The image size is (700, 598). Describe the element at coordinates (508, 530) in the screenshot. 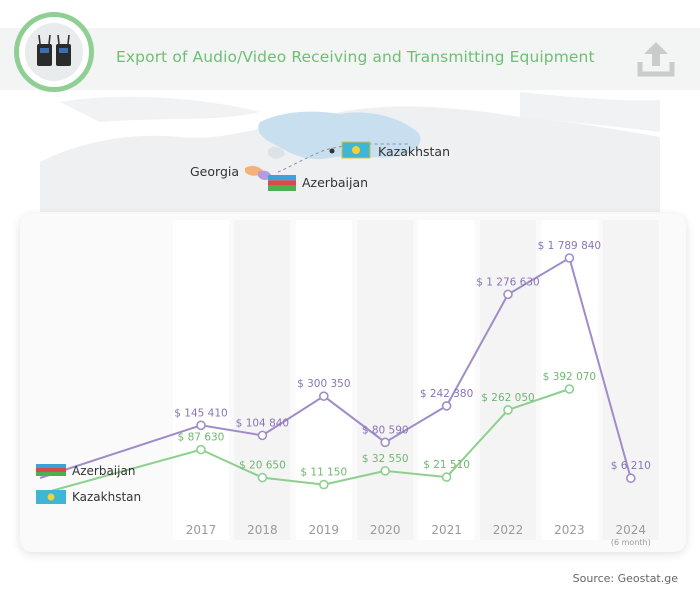

I see `x-tick-label: 2022` at that location.